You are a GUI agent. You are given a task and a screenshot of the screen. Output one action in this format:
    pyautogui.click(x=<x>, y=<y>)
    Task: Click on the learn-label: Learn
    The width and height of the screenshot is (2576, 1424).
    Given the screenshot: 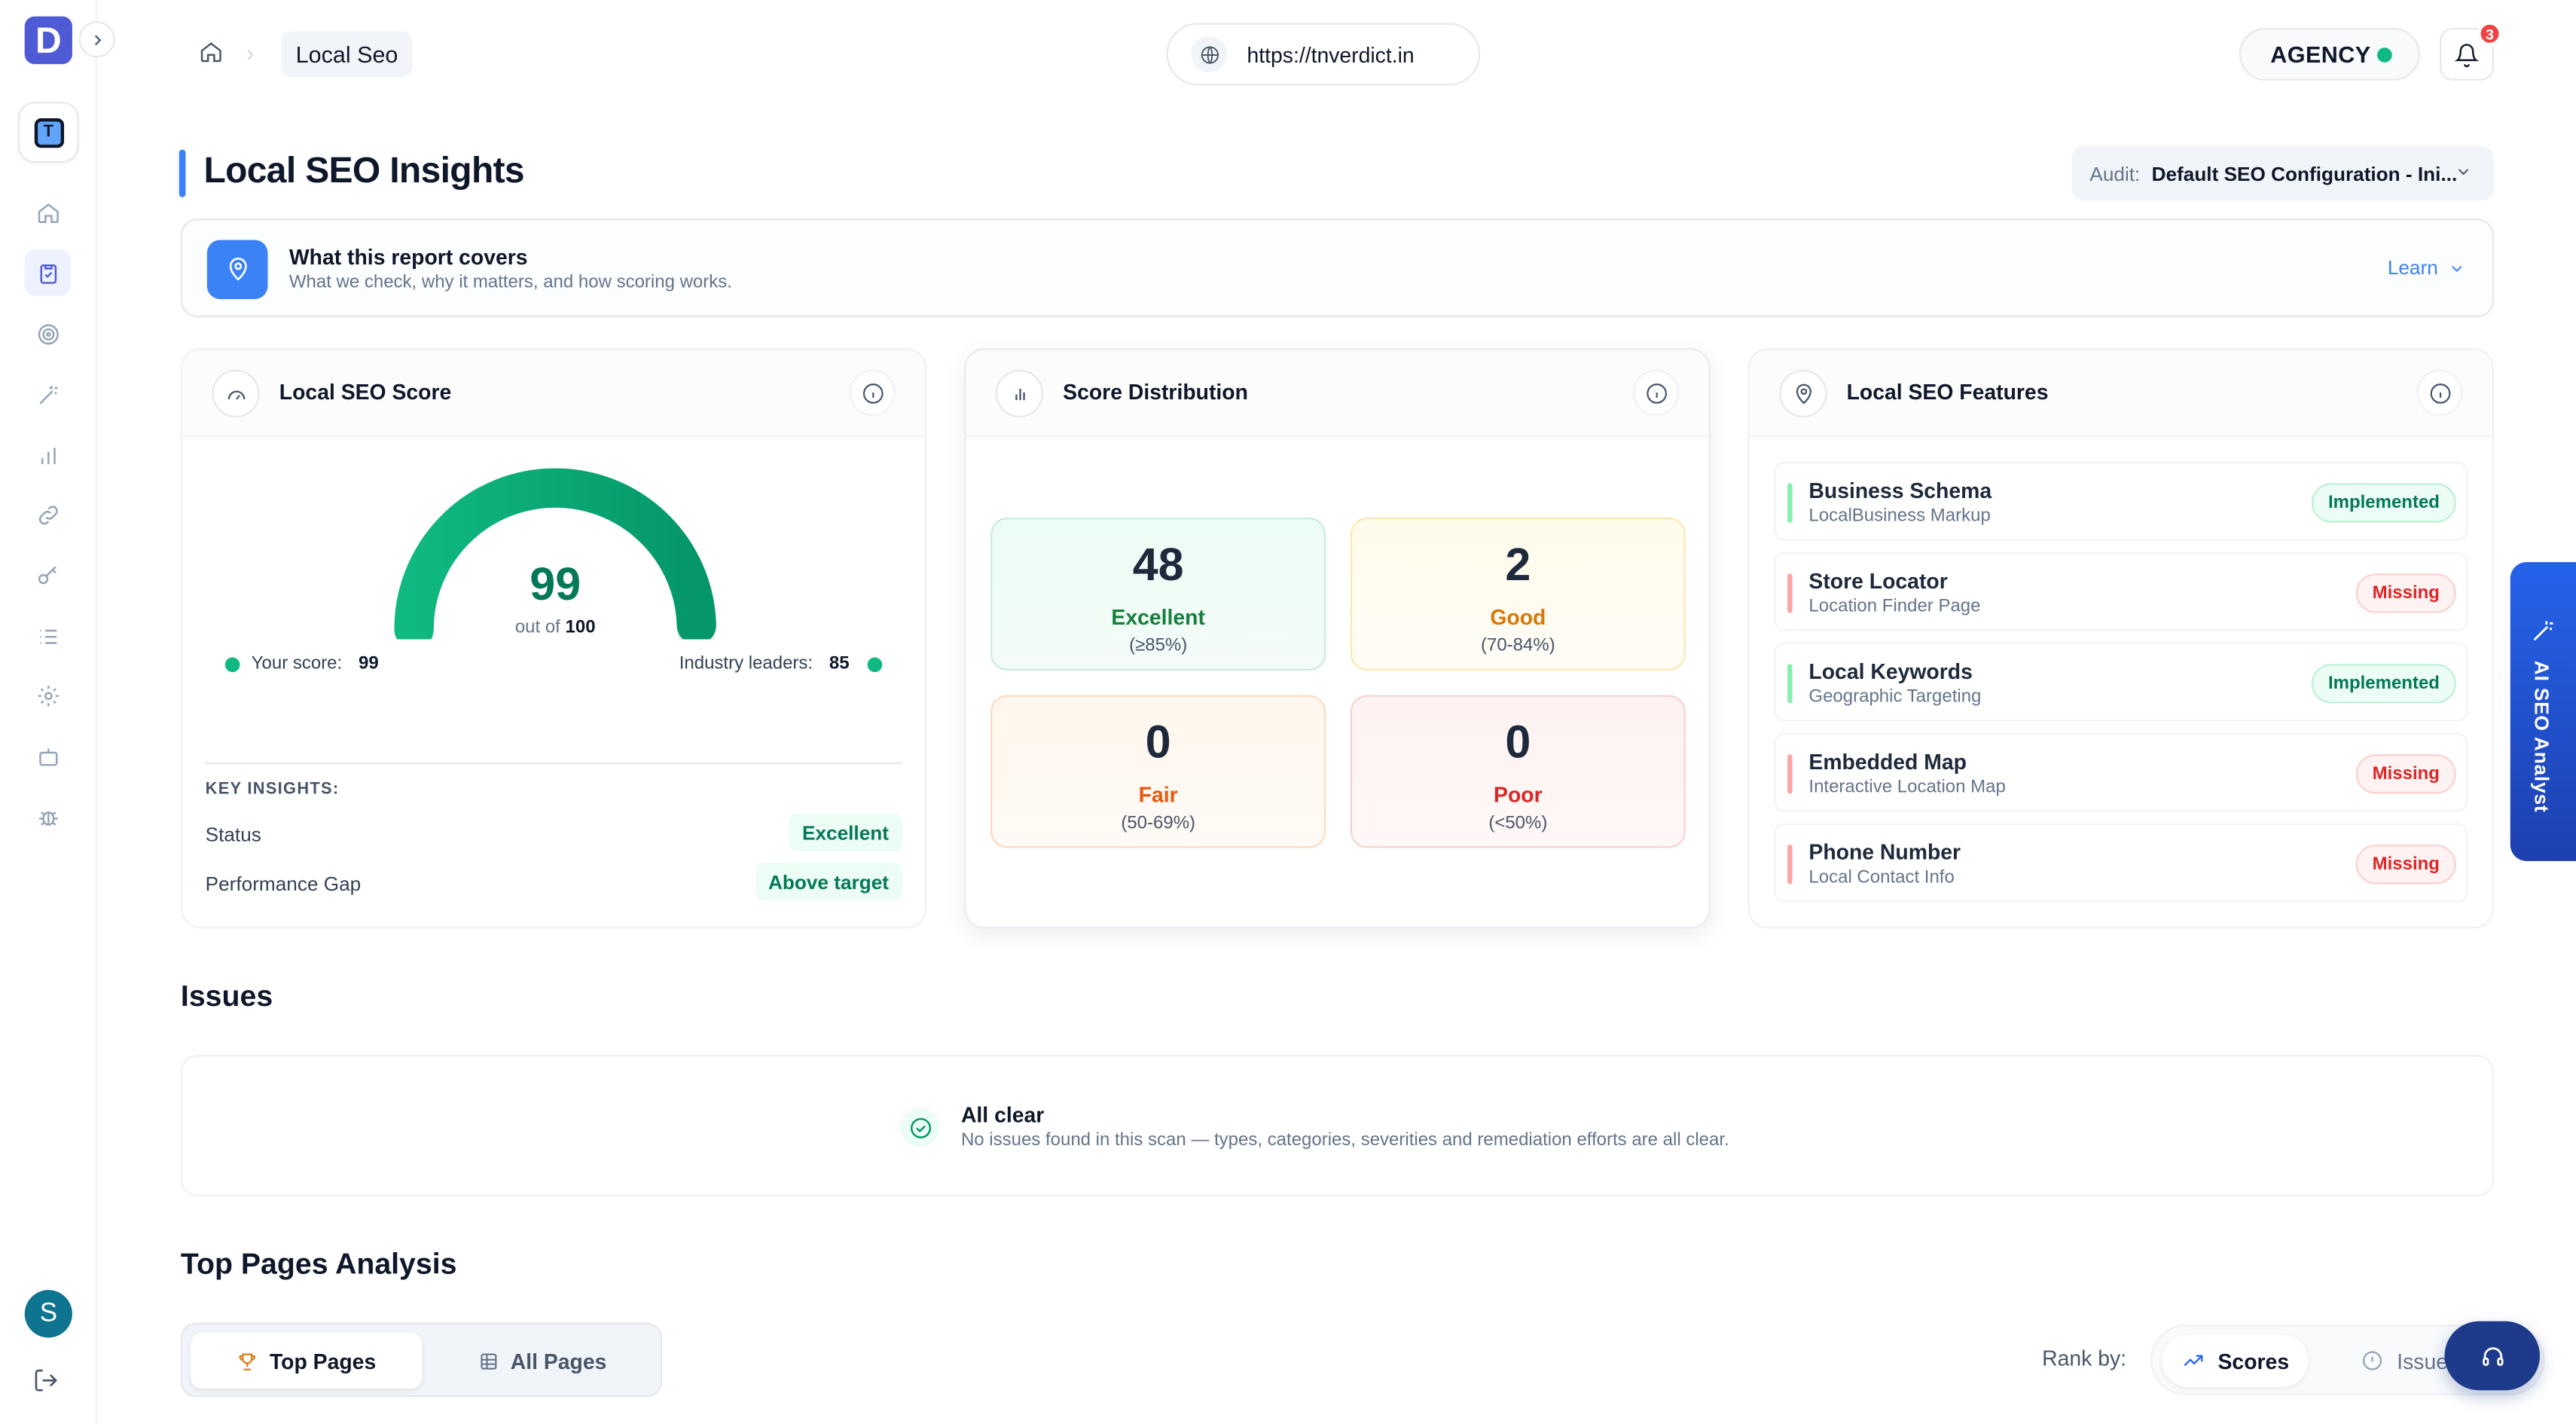 What is the action you would take?
    pyautogui.click(x=2413, y=268)
    